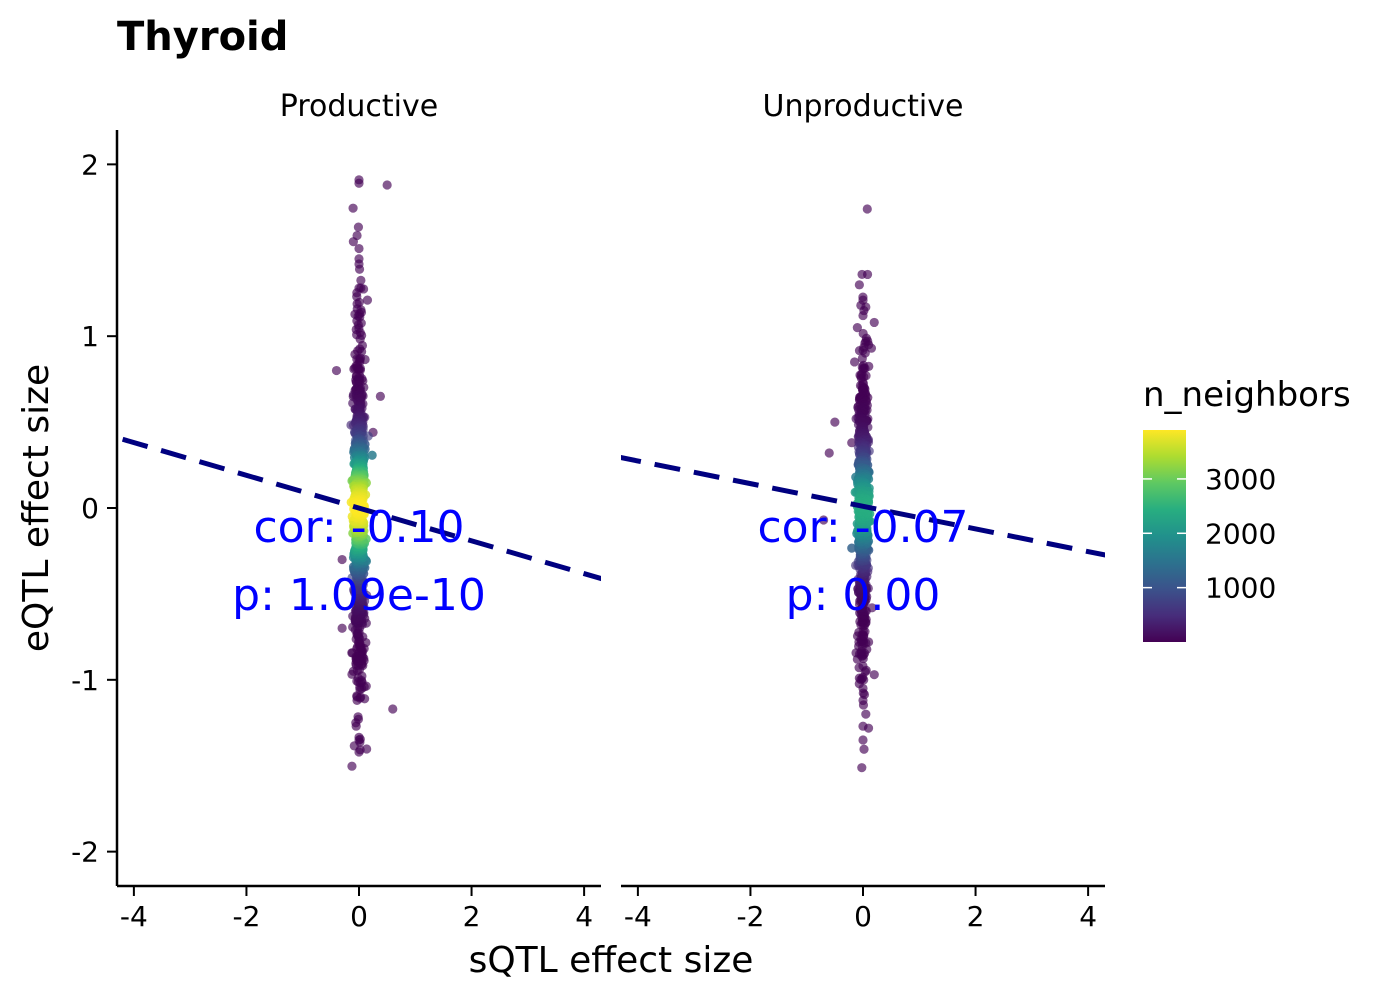 The height and width of the screenshot is (1000, 1400). I want to click on legend-colorbar, so click(1164, 536).